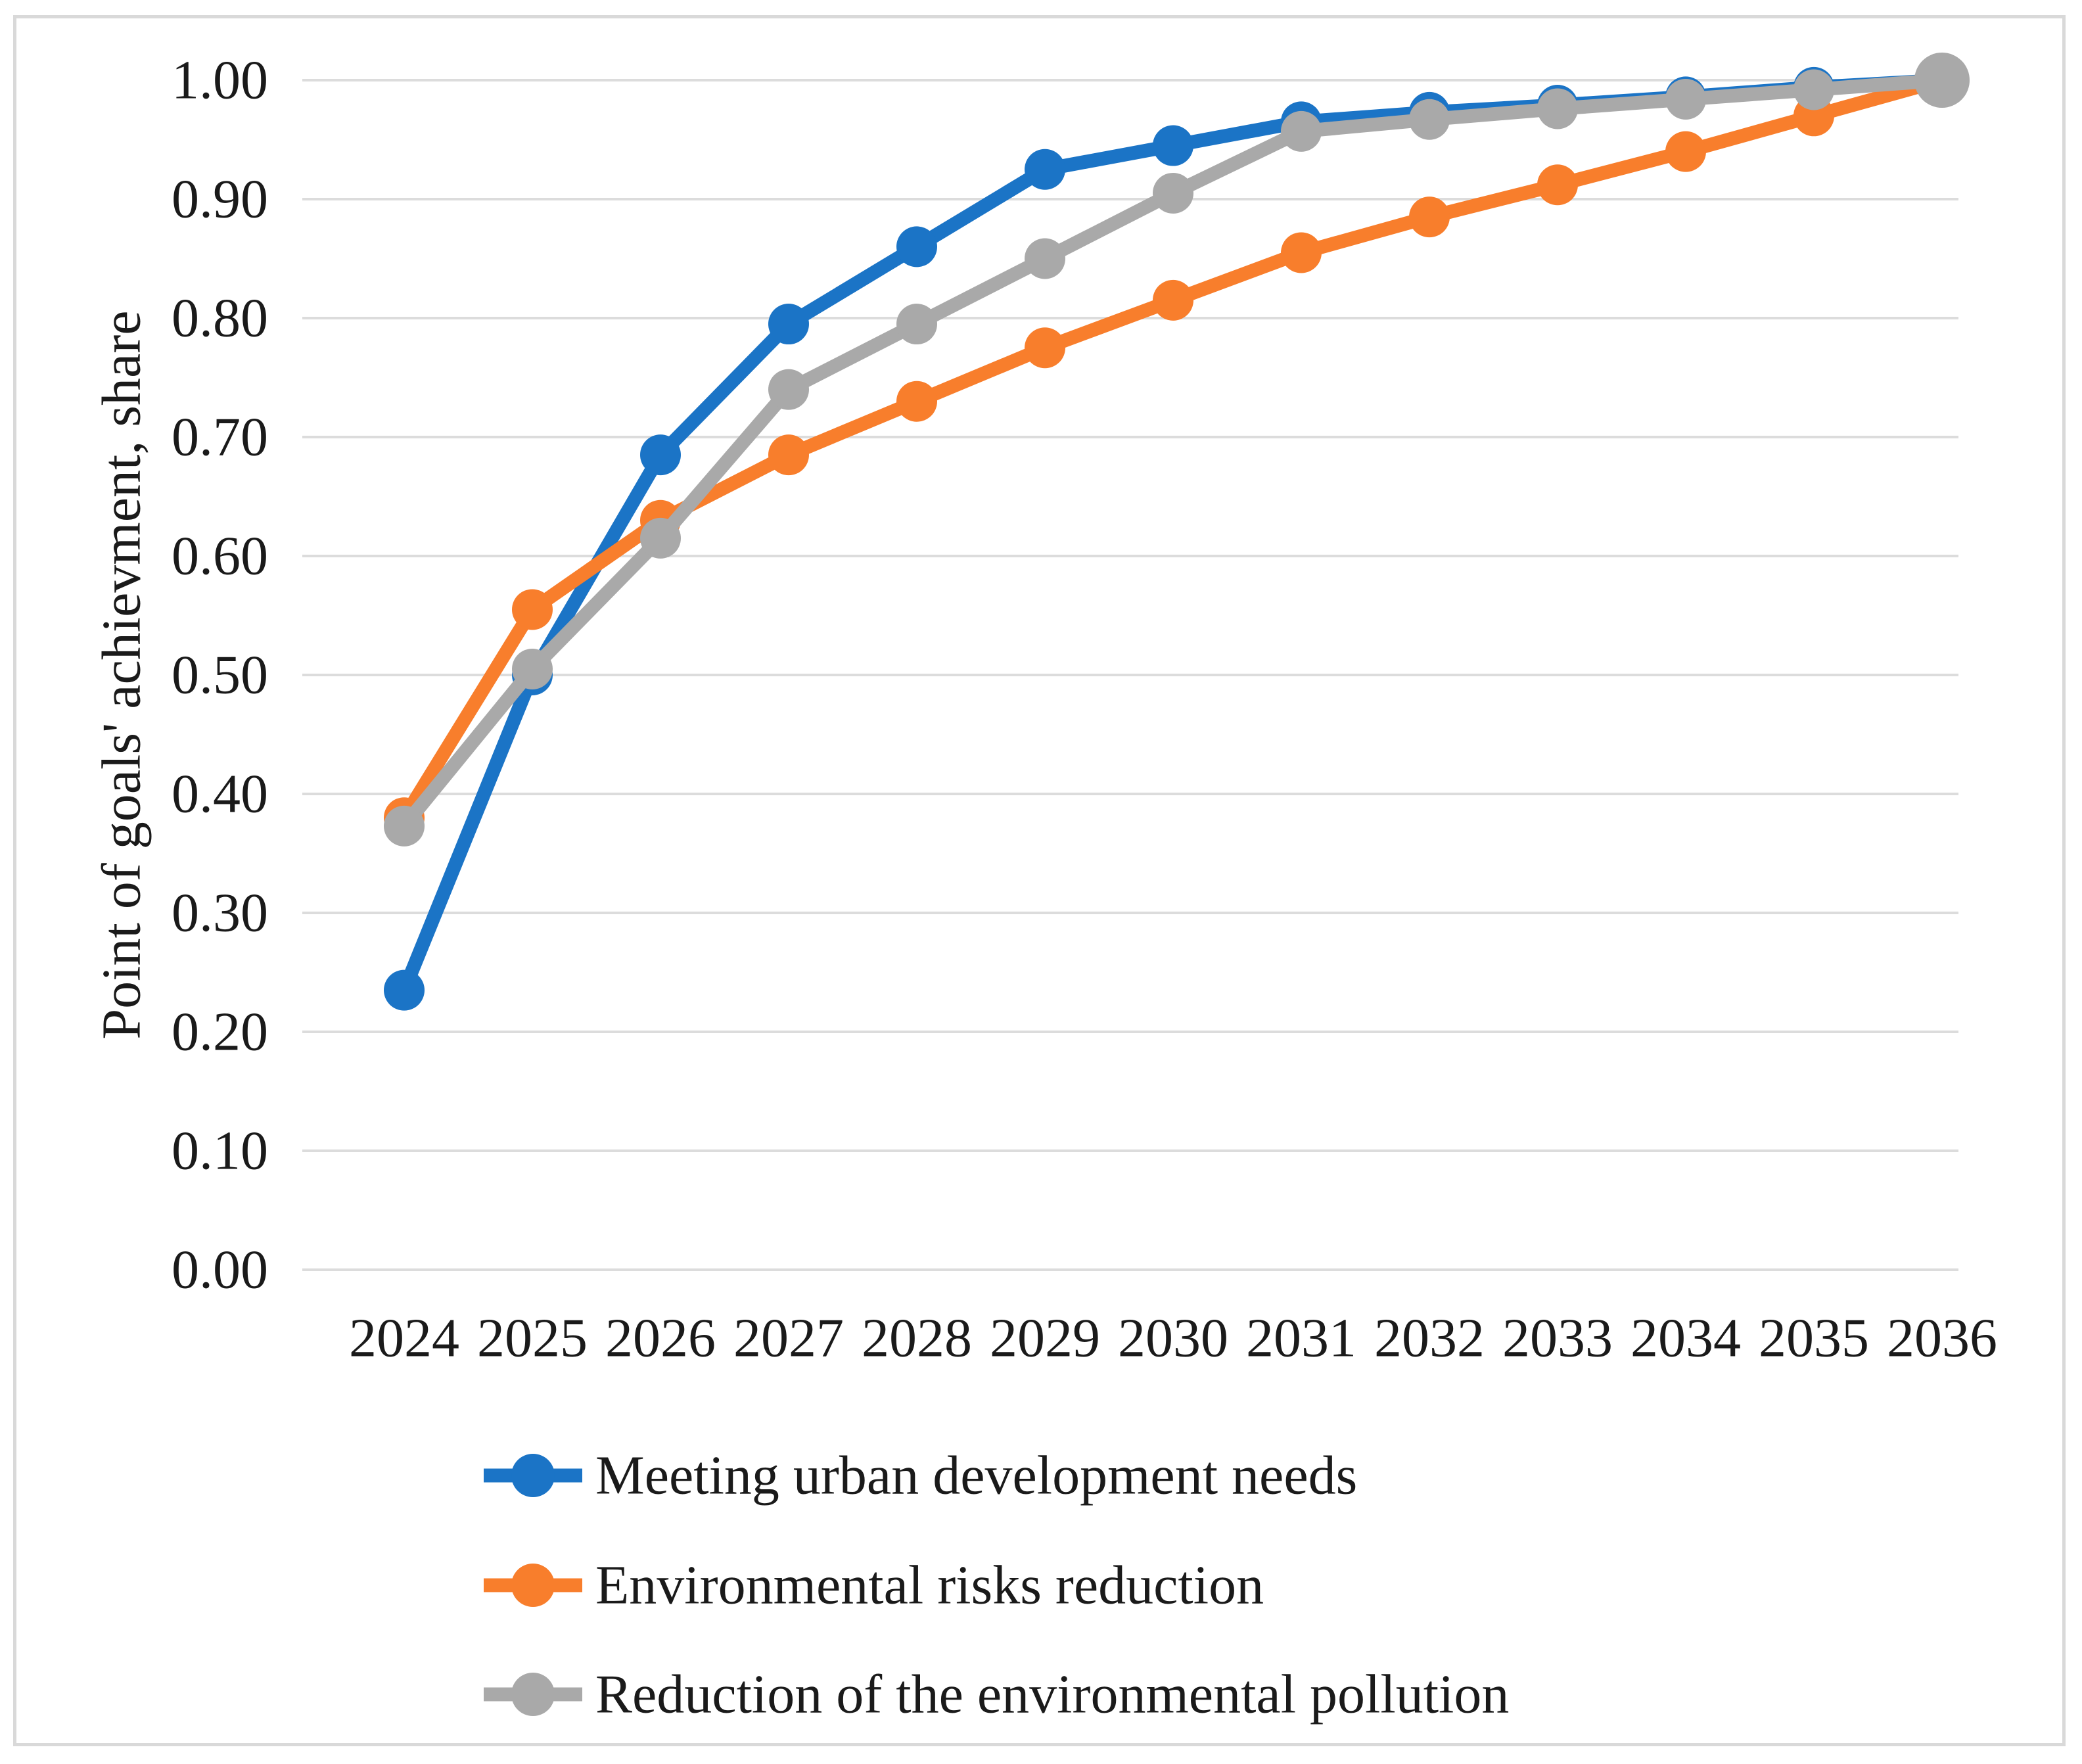 The width and height of the screenshot is (2082, 1764). Describe the element at coordinates (1557, 1338) in the screenshot. I see `x-tick-label: 2033` at that location.